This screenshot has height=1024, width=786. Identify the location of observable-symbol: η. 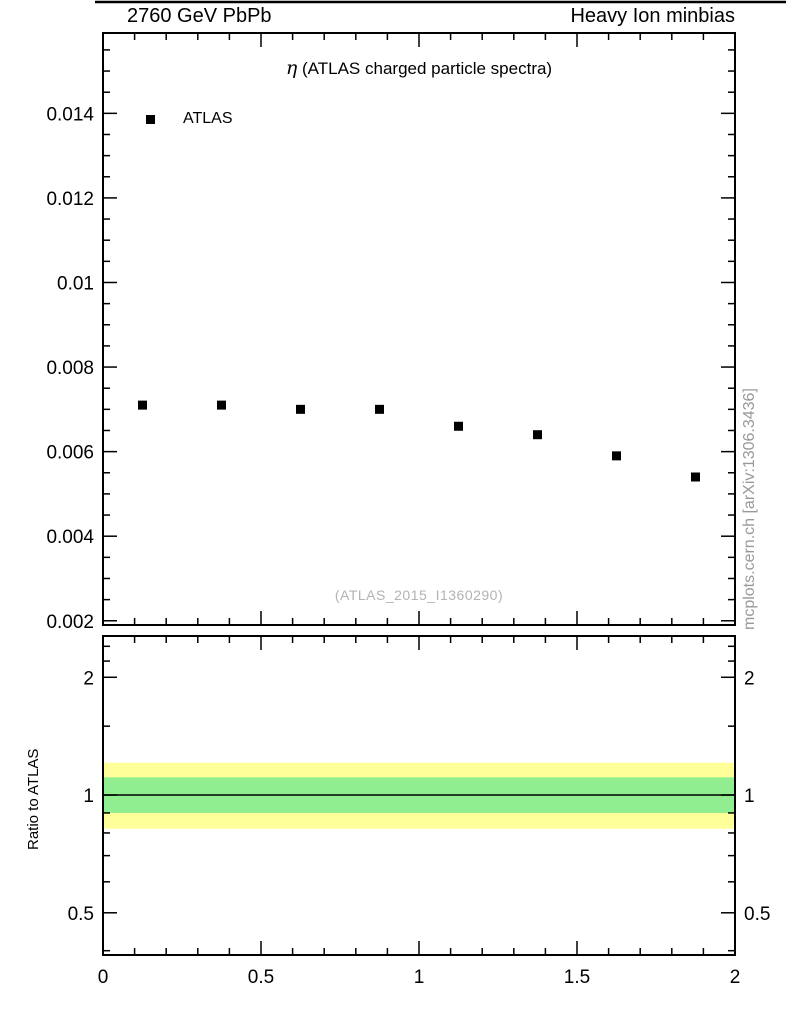
(291, 68).